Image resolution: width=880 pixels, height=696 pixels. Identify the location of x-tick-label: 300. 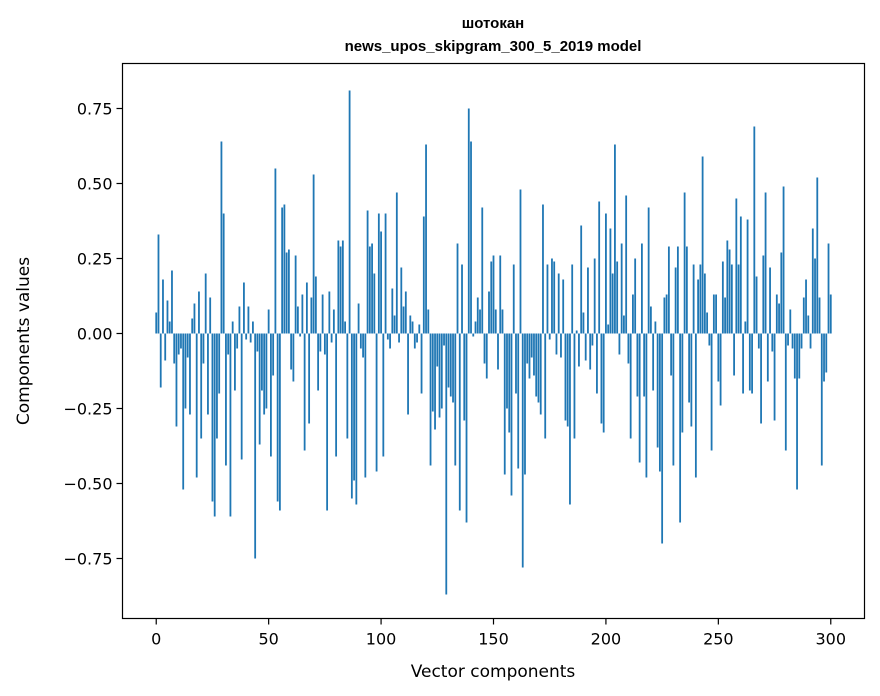
(830, 639).